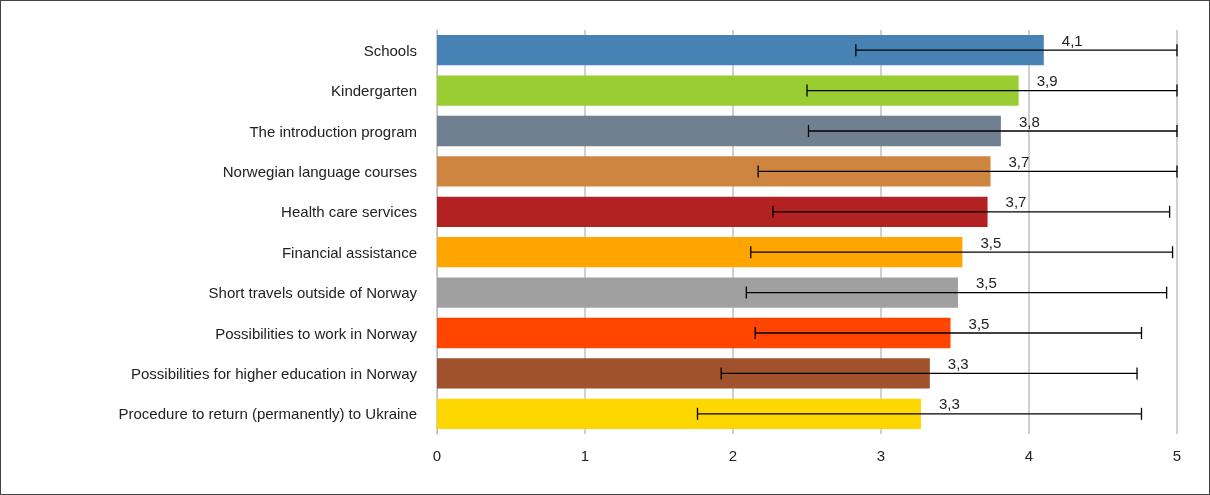 The image size is (1210, 495). Describe the element at coordinates (585, 455) in the screenshot. I see `x-tick-label: 1` at that location.